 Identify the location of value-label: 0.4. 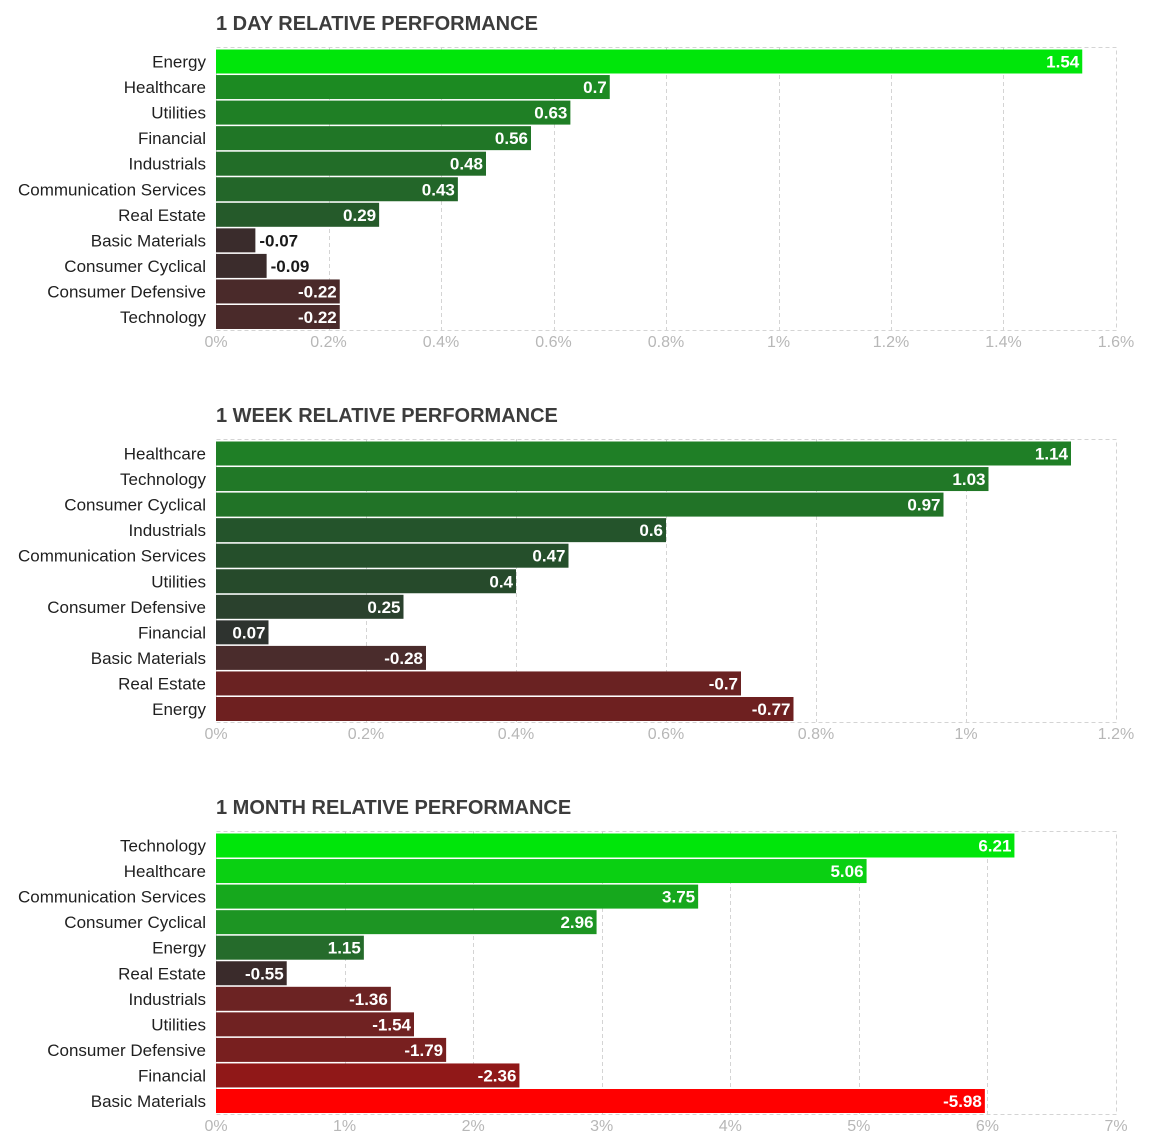
(501, 581).